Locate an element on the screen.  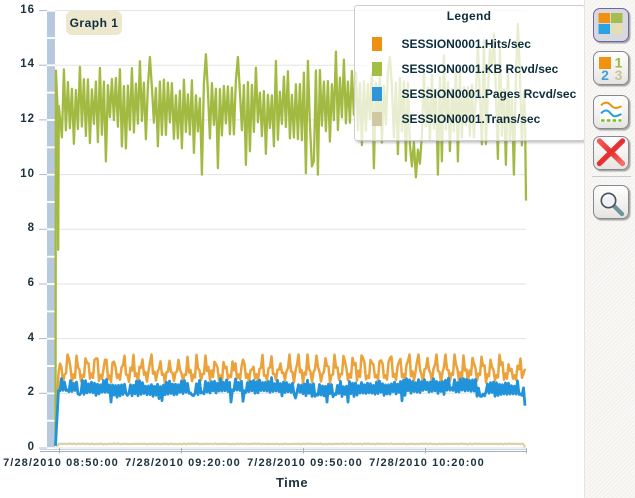
svg-text: 3 is located at coordinates (619, 75).